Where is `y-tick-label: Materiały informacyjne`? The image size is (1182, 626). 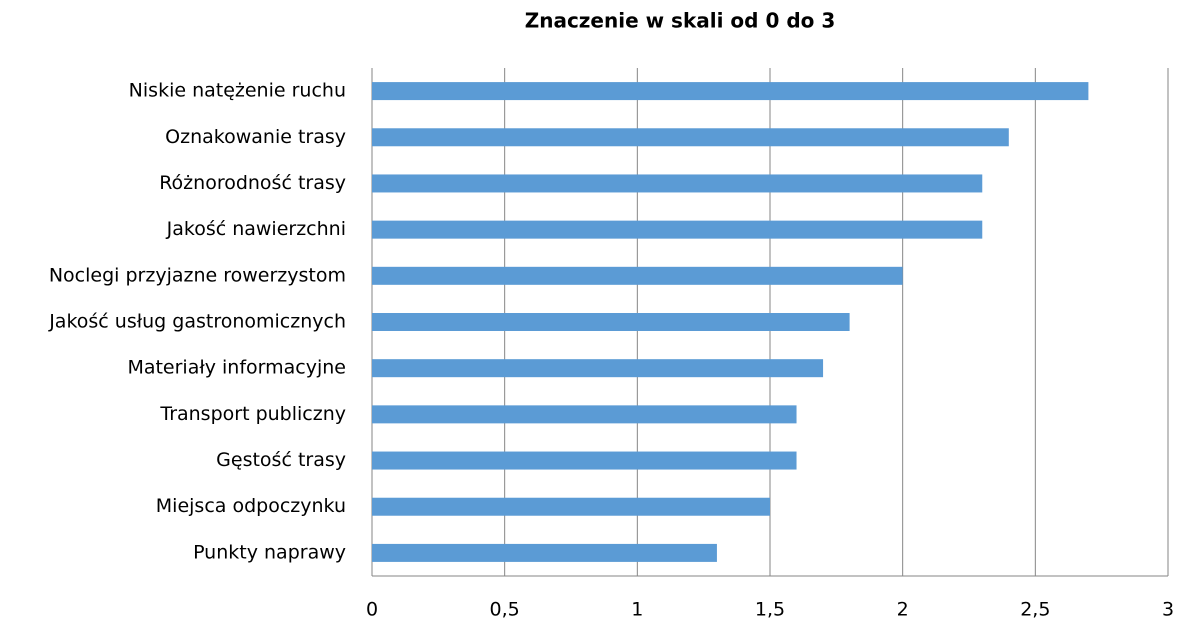
y-tick-label: Materiały informacyjne is located at coordinates (236, 368).